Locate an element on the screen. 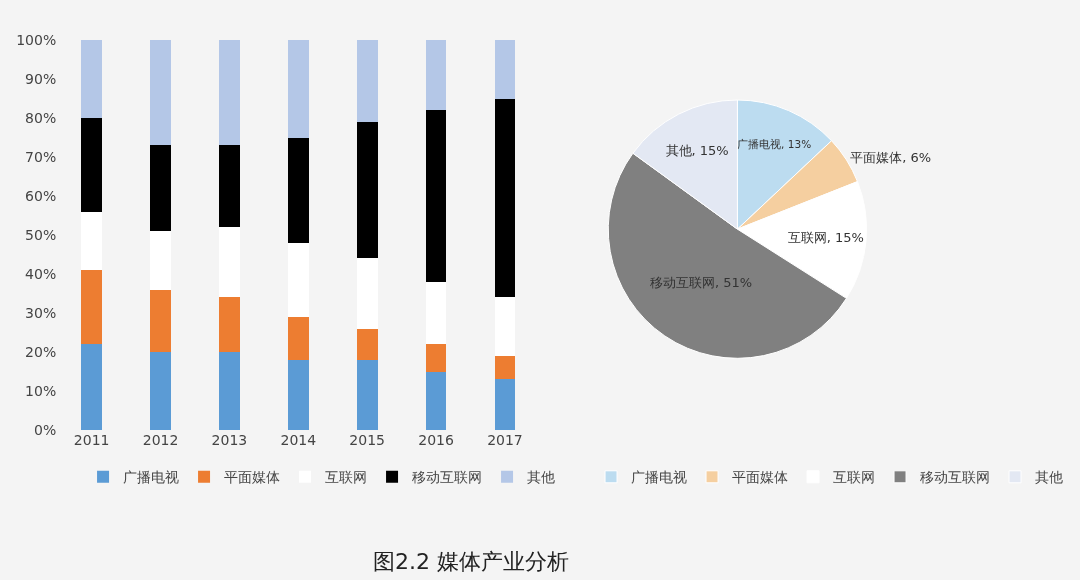 Image resolution: width=1080 pixels, height=580 pixels. x-tick-label: 2015 is located at coordinates (367, 440).